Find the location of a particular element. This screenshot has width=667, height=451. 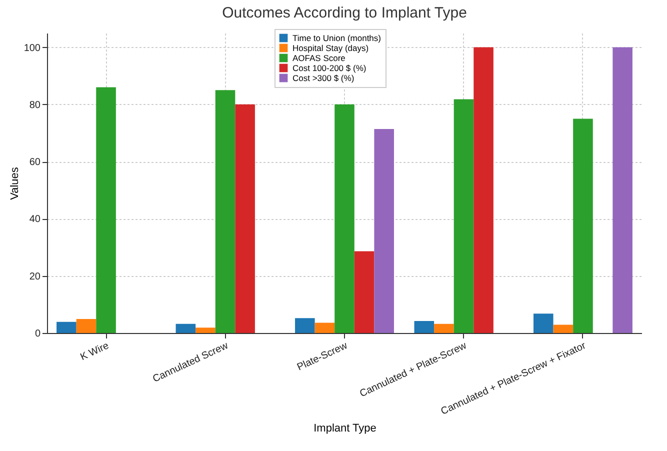

y-axis-title: Values is located at coordinates (14, 183).